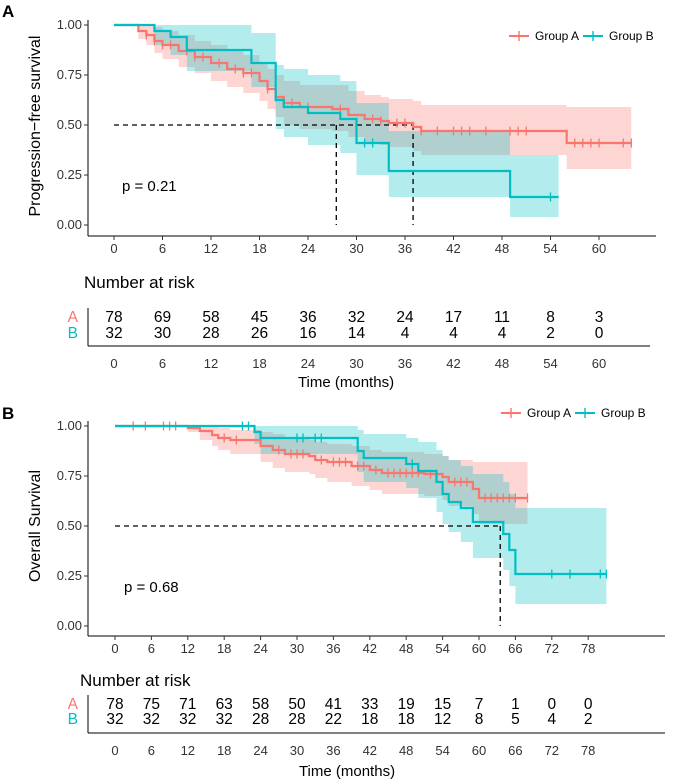  Describe the element at coordinates (69, 74) in the screenshot. I see `panel-a-y-tick-label: 0.75` at that location.